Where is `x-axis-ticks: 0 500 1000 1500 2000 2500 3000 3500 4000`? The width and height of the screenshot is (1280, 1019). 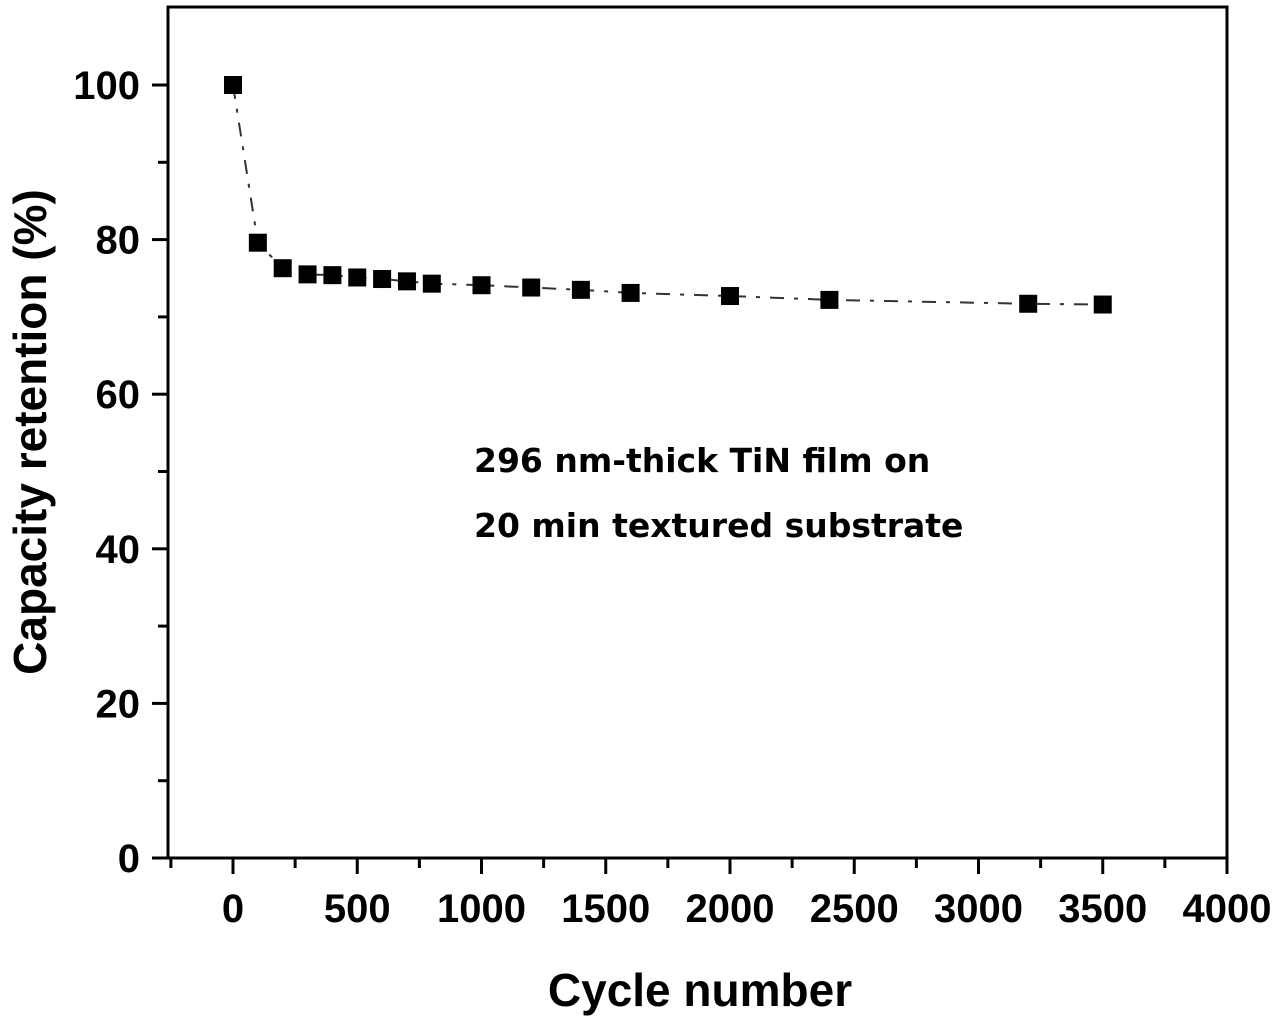
x-axis-ticks: 0 500 1000 1500 2000 2500 3000 3500 4000 is located at coordinates (720, 894).